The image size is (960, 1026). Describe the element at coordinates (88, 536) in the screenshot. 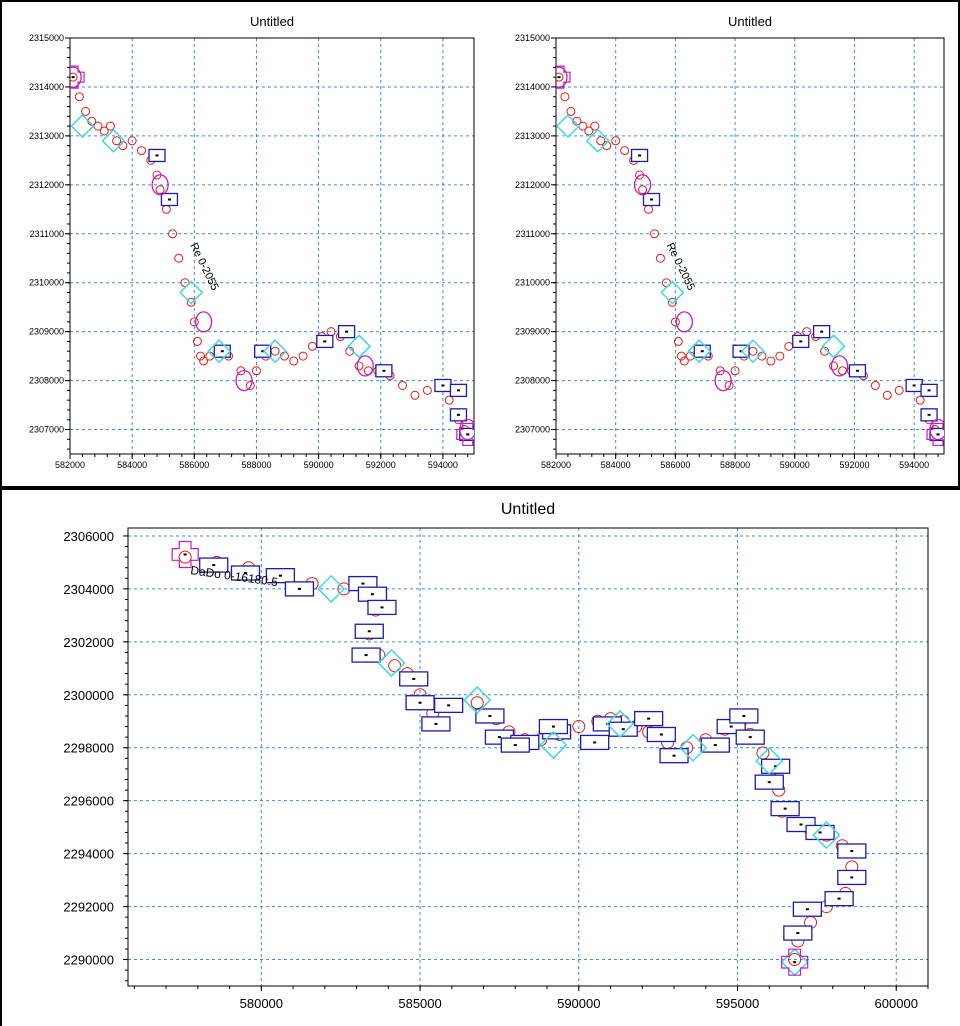

I see `y-tick-label: 2306000` at that location.